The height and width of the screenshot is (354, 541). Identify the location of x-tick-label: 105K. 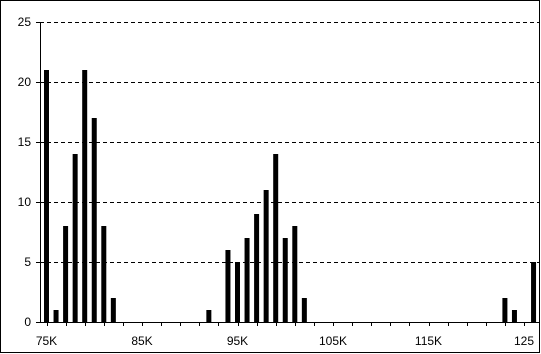
(333, 341).